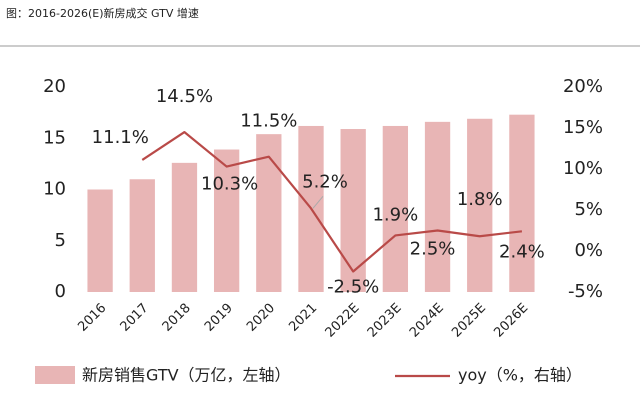  I want to click on data-label: -2.5%, so click(353, 287).